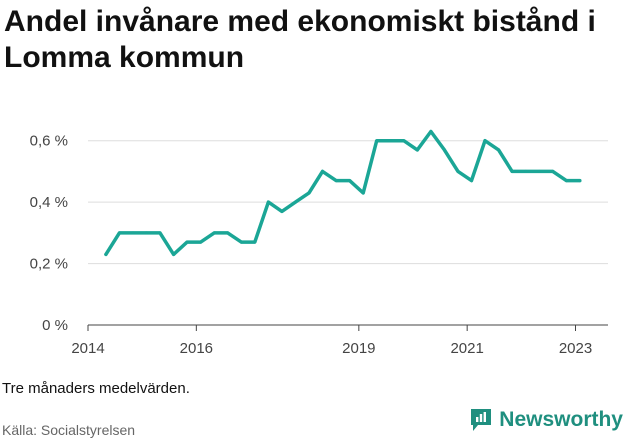  I want to click on x-tick-label: 2023, so click(575, 348).